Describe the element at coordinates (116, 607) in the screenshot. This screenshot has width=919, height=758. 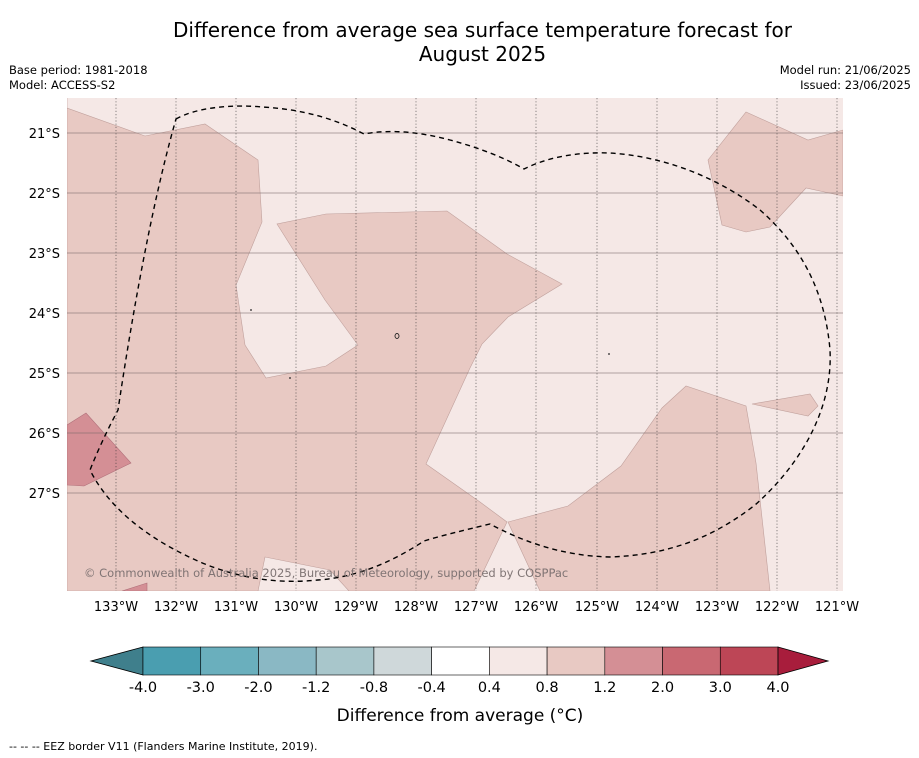
I see `lon-label: 133°W` at that location.